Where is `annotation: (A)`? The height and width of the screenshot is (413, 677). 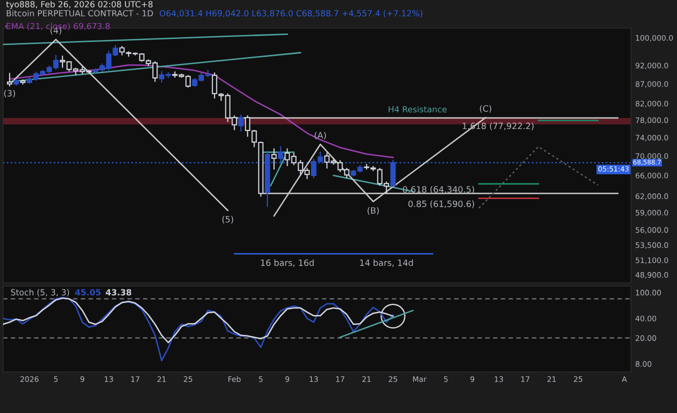
annotation: (A) is located at coordinates (320, 136).